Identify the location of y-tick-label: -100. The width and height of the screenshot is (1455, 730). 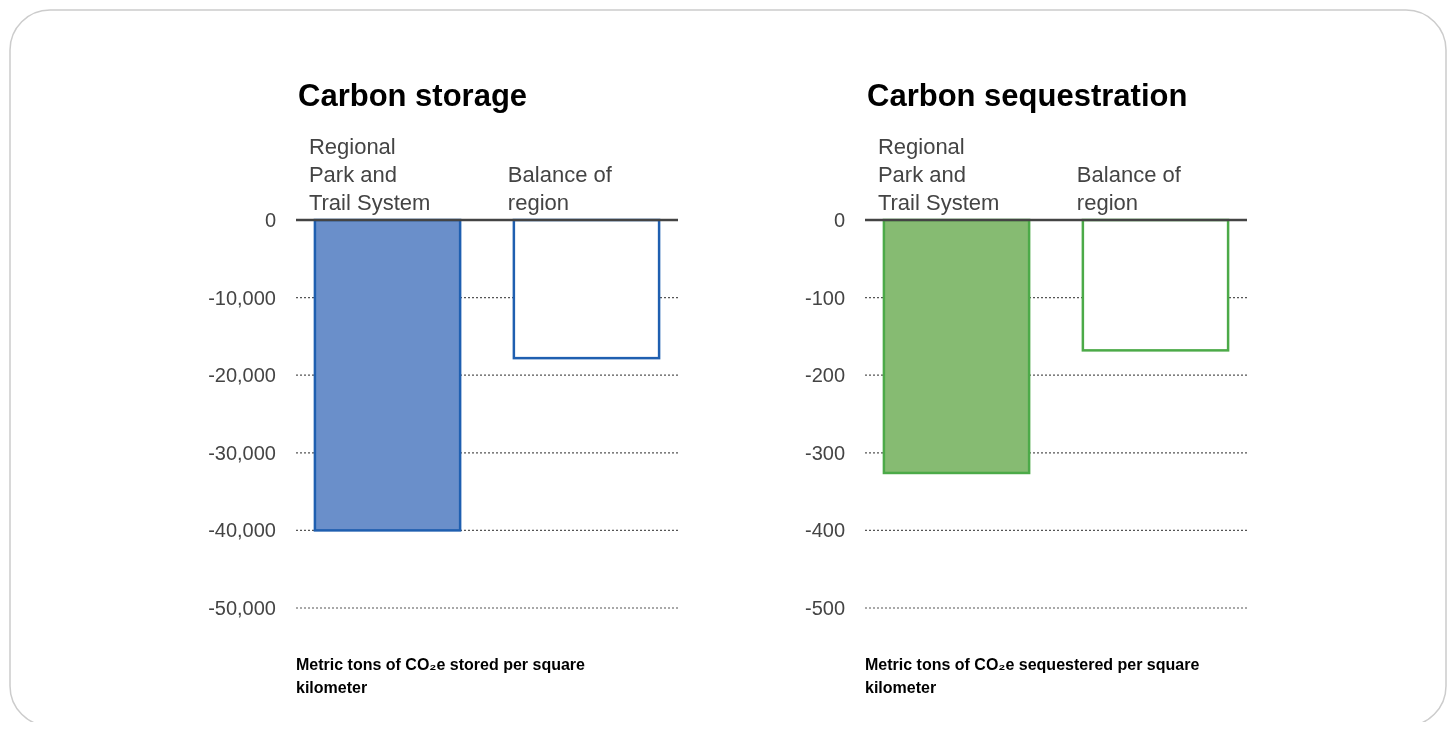
(824, 297).